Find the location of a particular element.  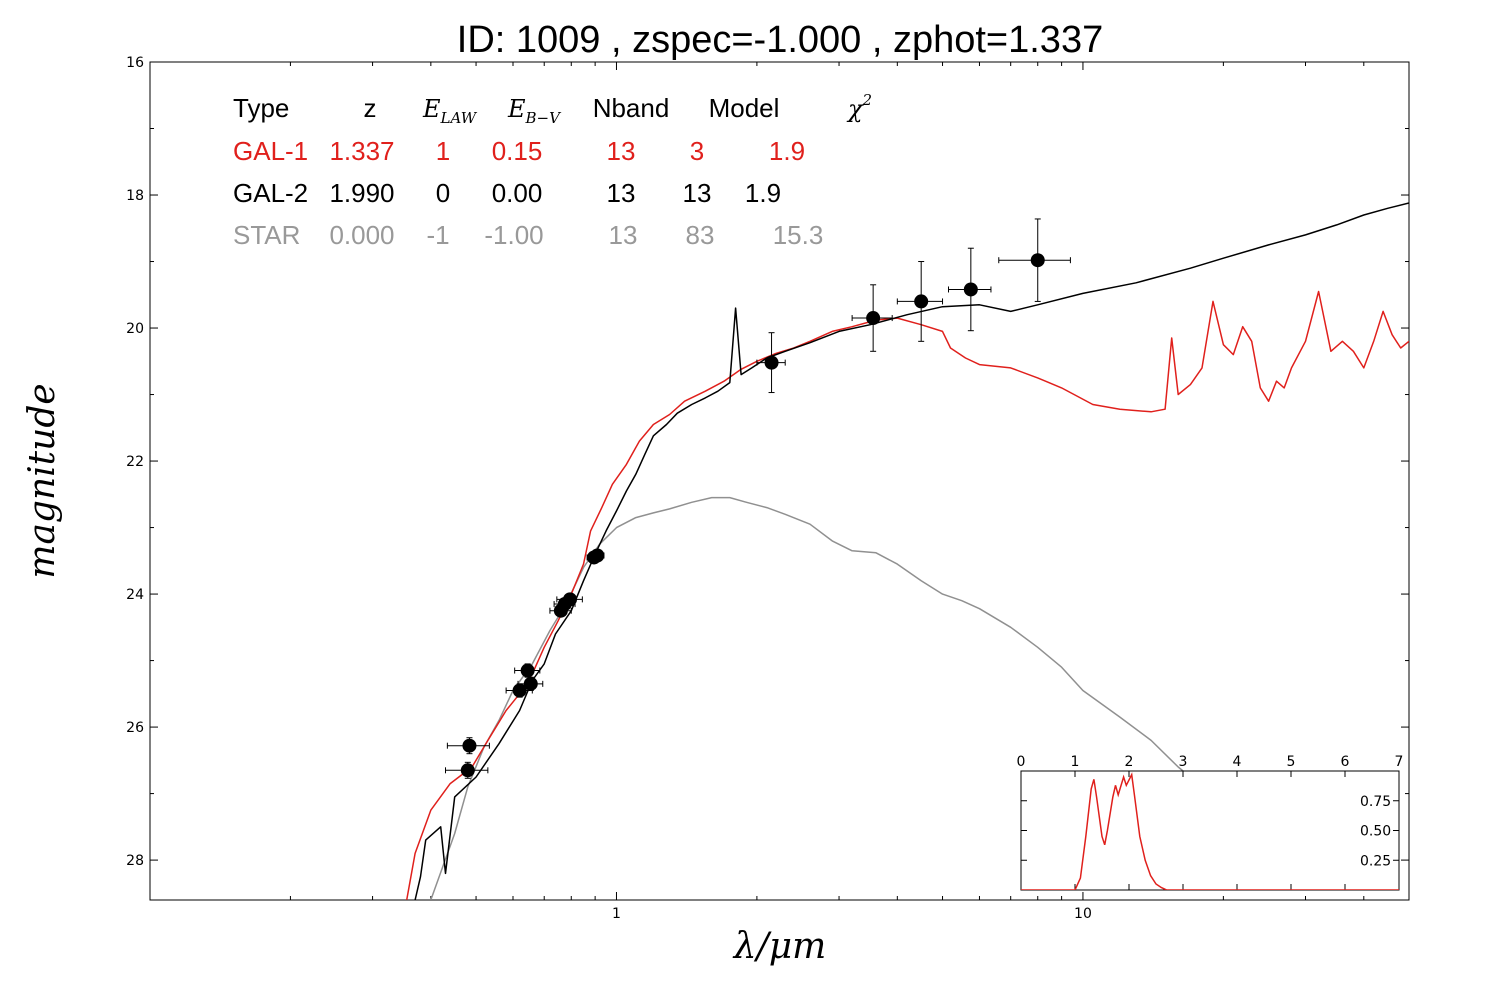

pdz-inset: 0 1 2 3 4 5 6 7 0.25 0.50 0.75 is located at coordinates (1210, 822).